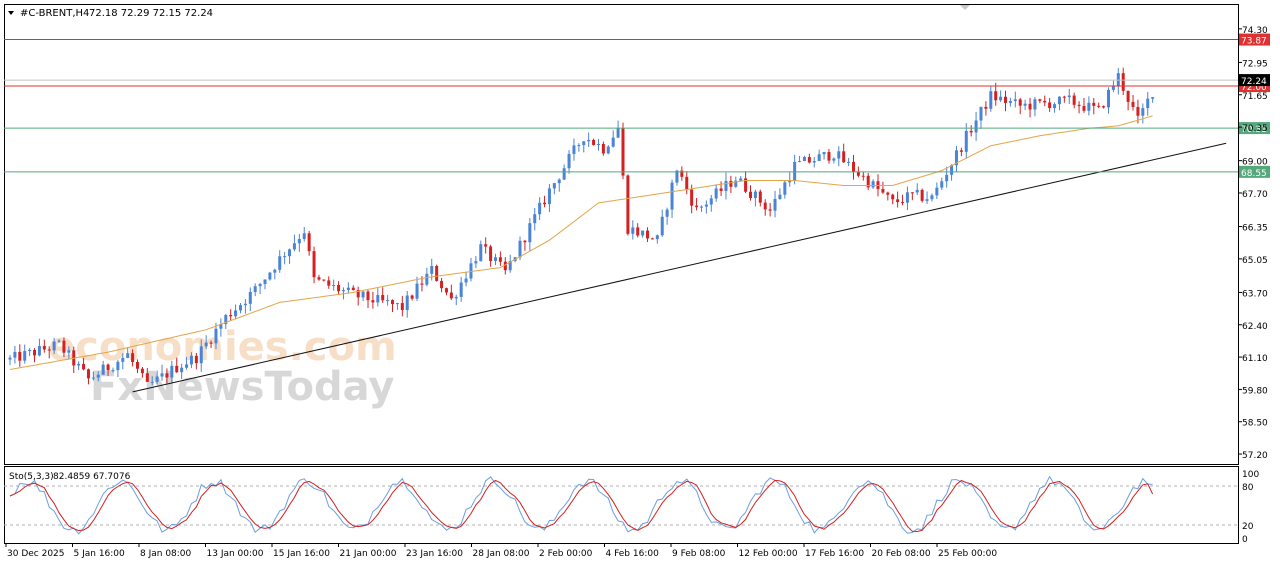 Image resolution: width=1280 pixels, height=571 pixels. I want to click on ohlc-readout: 72.18 72.29 72.15 72.24, so click(151, 13).